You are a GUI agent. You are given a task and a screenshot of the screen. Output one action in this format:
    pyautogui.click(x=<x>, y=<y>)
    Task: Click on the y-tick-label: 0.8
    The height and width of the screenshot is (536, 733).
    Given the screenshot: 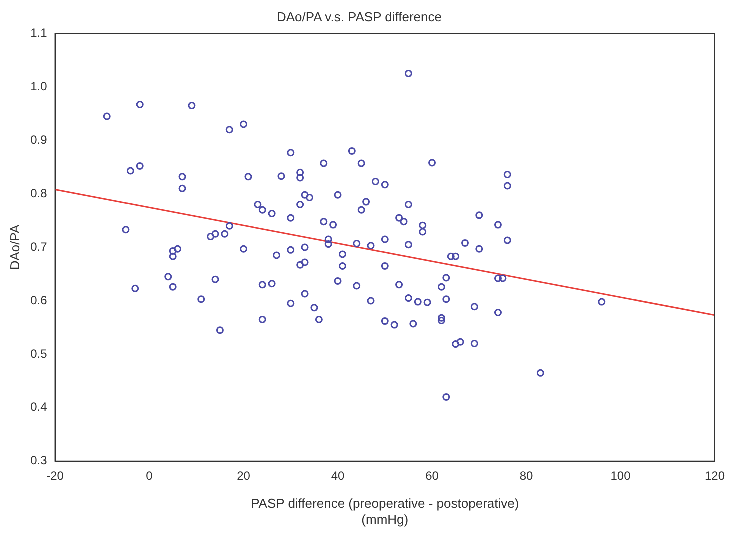 What is the action you would take?
    pyautogui.click(x=39, y=193)
    